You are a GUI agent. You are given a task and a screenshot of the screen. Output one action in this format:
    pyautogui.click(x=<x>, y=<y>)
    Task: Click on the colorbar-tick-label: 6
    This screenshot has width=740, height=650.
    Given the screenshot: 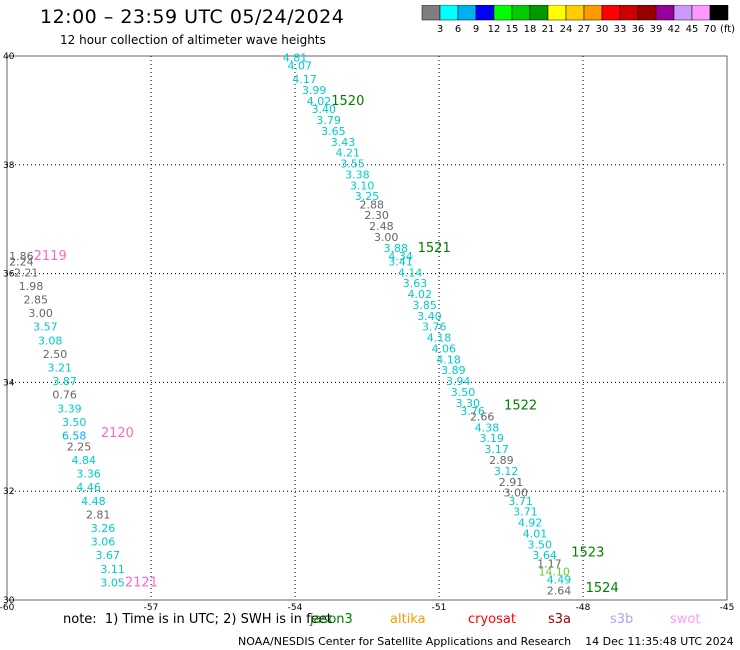 What is the action you would take?
    pyautogui.click(x=458, y=29)
    